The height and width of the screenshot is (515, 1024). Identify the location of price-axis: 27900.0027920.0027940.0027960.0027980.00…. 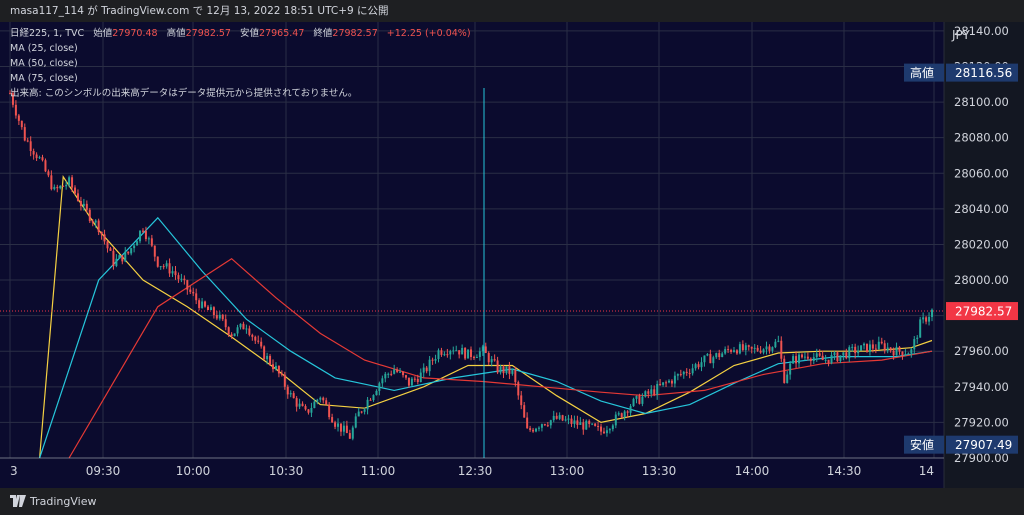
(981, 244).